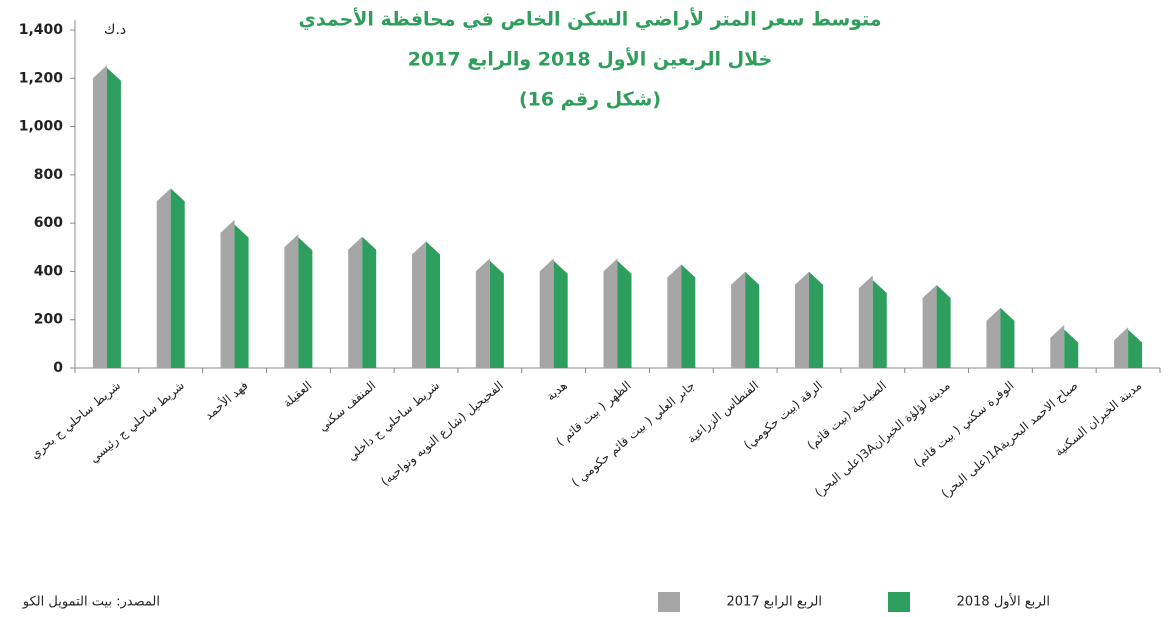  Describe the element at coordinates (442, 433) in the screenshot. I see `x-tick-label: الفحيحيل (شارع النويه ونواحيه)` at that location.